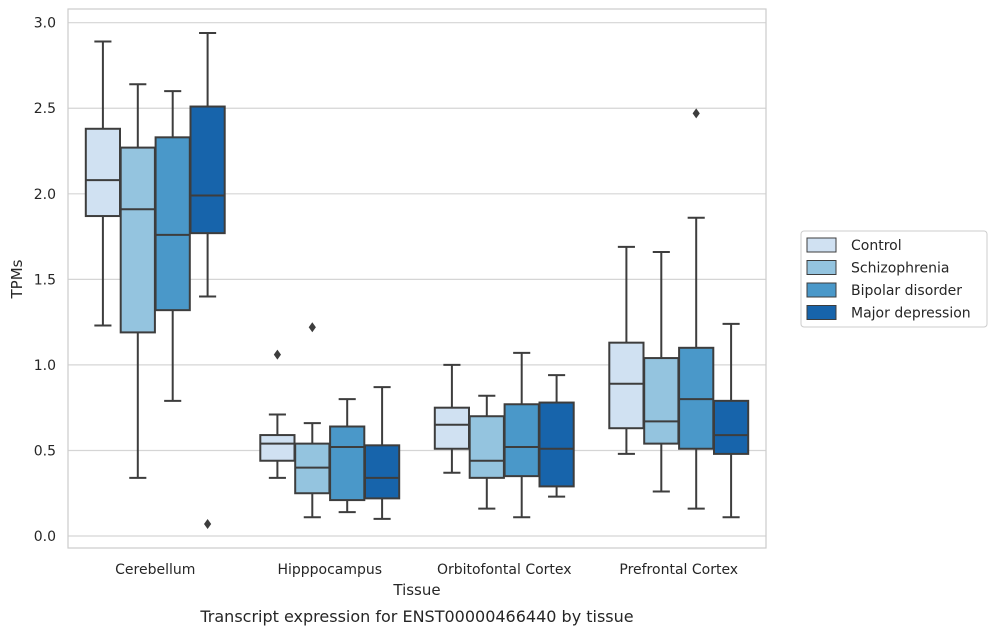 The height and width of the screenshot is (638, 997). I want to click on y-tick-label: 0.0, so click(45, 537).